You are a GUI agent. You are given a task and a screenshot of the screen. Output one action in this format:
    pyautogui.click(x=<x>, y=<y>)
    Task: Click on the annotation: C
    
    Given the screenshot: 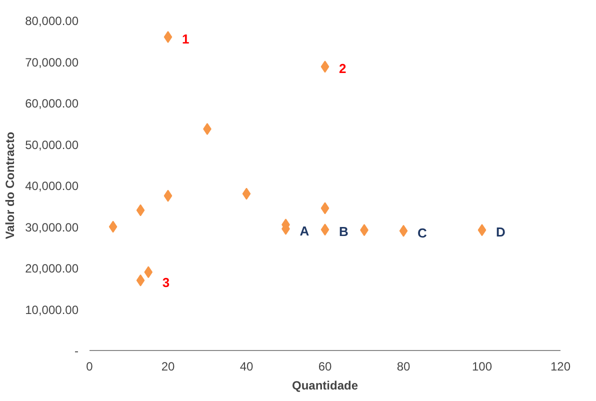 What is the action you would take?
    pyautogui.click(x=423, y=232)
    